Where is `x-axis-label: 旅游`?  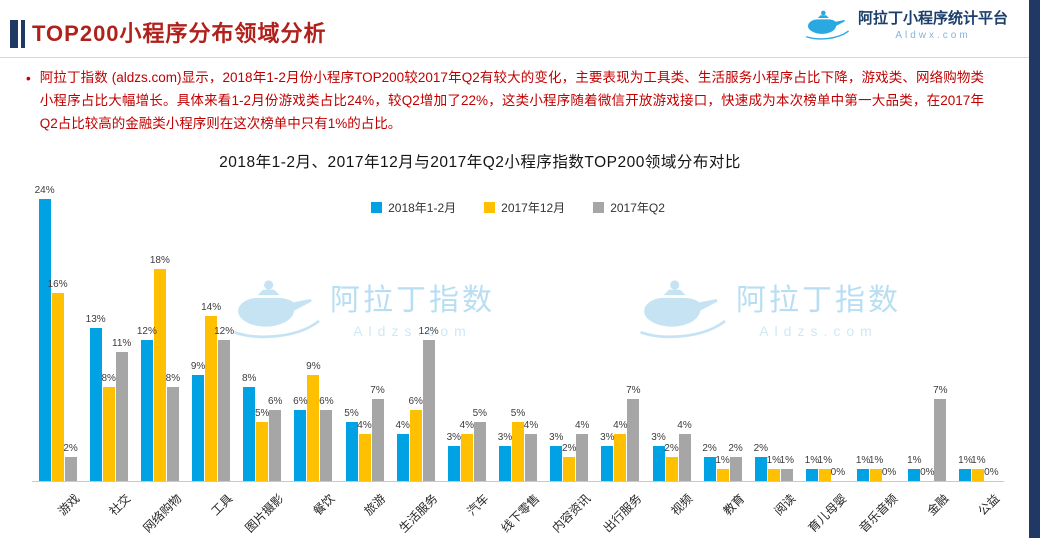 x-axis-label: 旅游 is located at coordinates (375, 505).